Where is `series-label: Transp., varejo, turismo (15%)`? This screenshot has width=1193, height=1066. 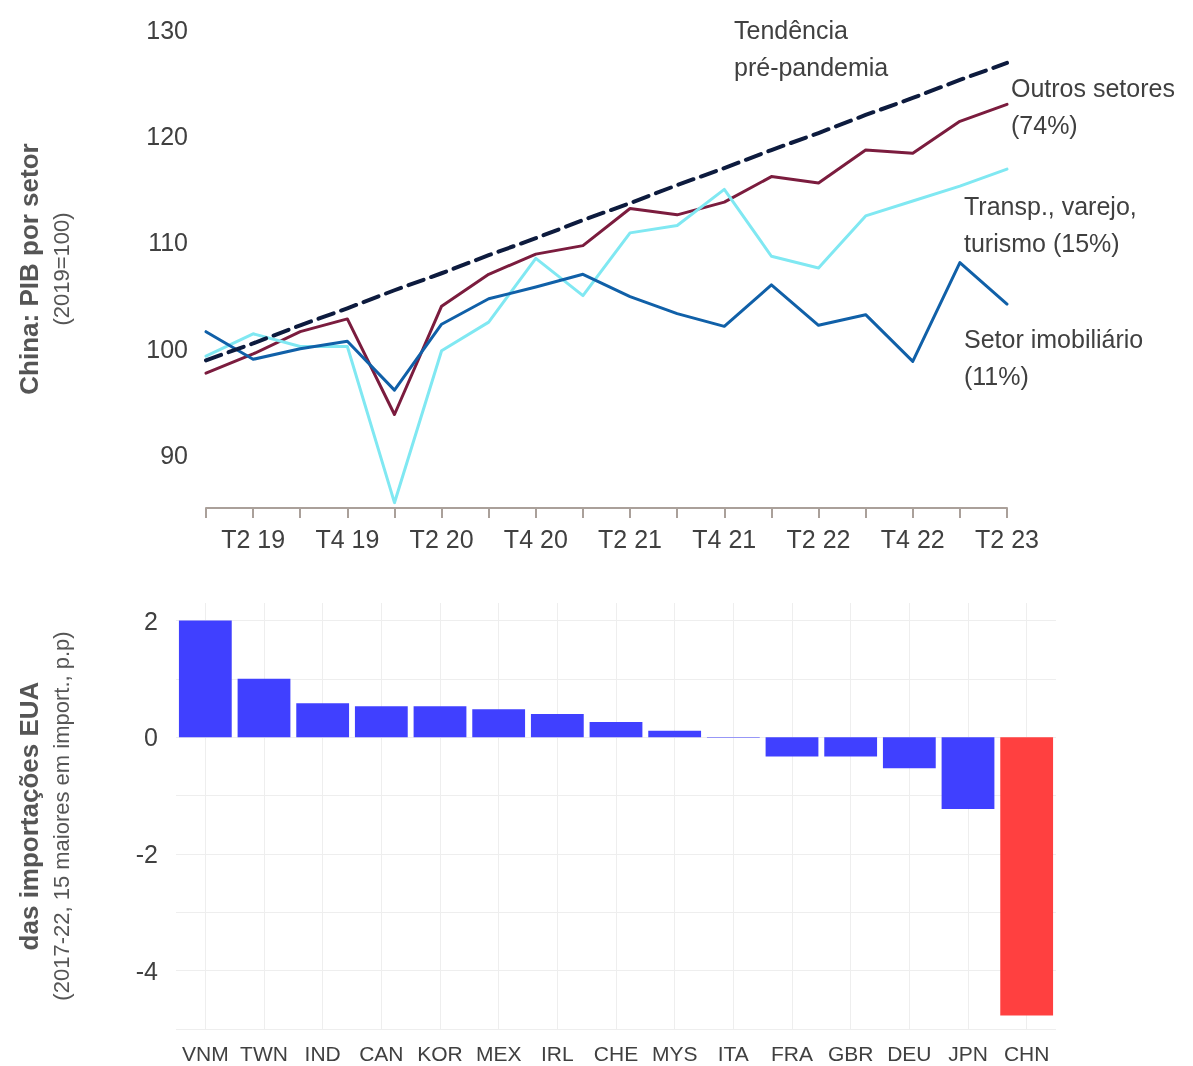
series-label: Transp., varejo, turismo (15%) is located at coordinates (1054, 224).